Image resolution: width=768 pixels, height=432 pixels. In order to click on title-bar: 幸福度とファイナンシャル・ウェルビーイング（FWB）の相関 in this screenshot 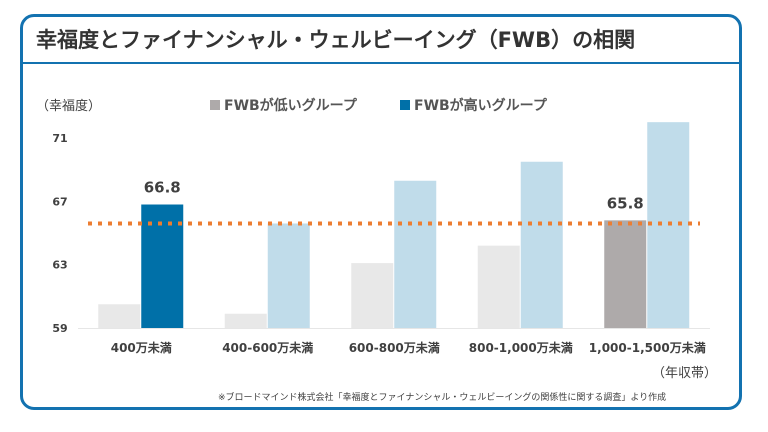, I will do `click(381, 39)`.